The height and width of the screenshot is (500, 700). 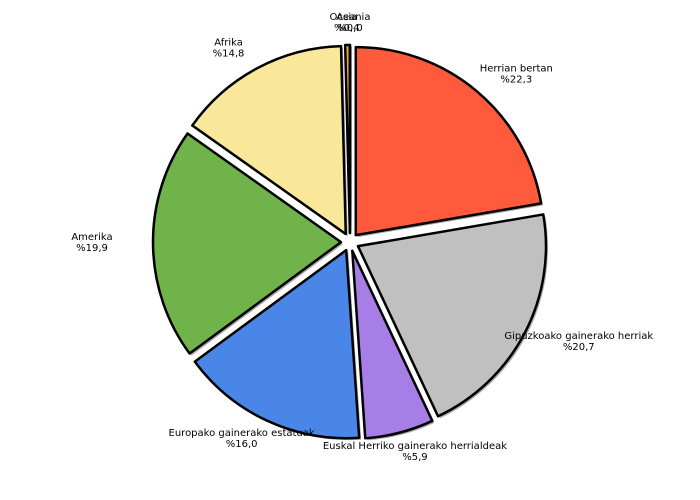 I want to click on slice-label: Gipuzkoako gainerako herriak%20,7, so click(x=578, y=342).